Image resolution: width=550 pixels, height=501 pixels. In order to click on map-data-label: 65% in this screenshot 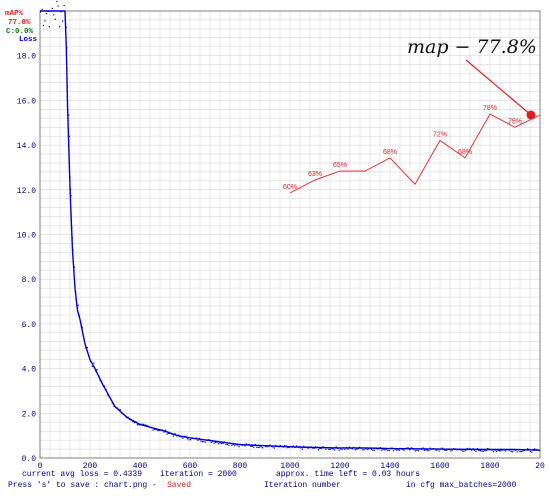, I will do `click(340, 165)`.